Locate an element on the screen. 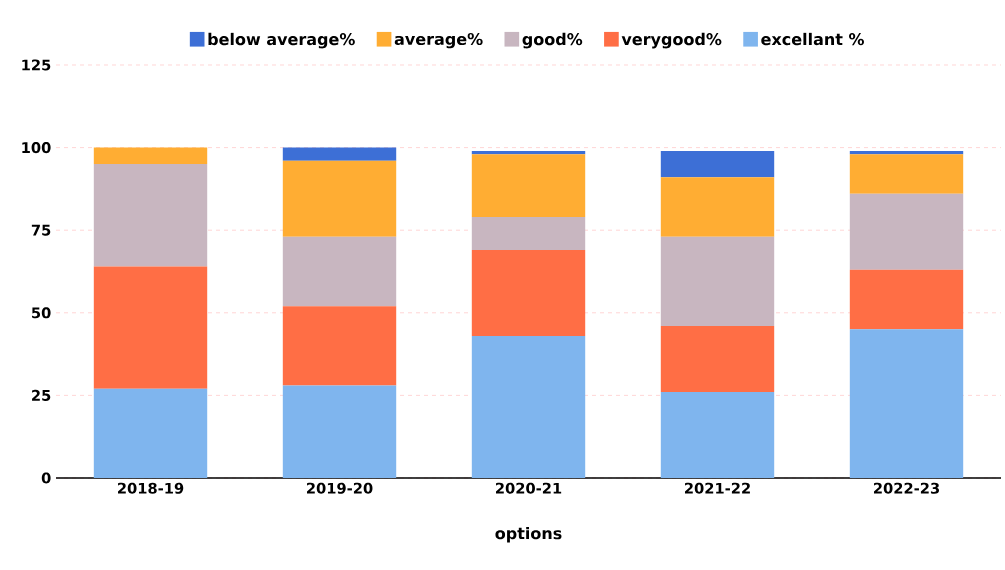  y-tick-label: 50 is located at coordinates (41, 313).